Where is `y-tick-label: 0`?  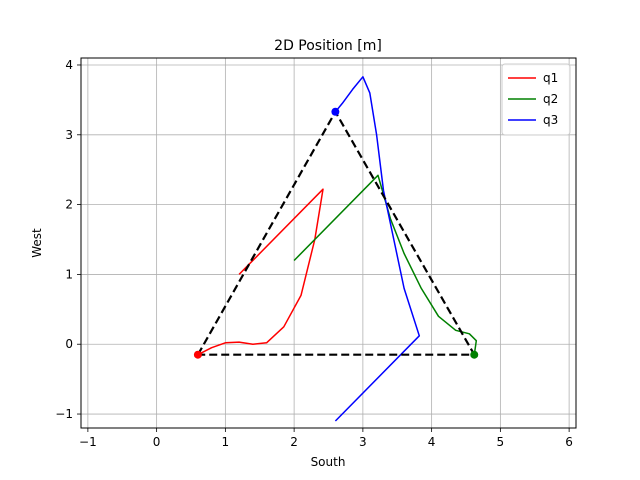
y-tick-label: 0 is located at coordinates (69, 344).